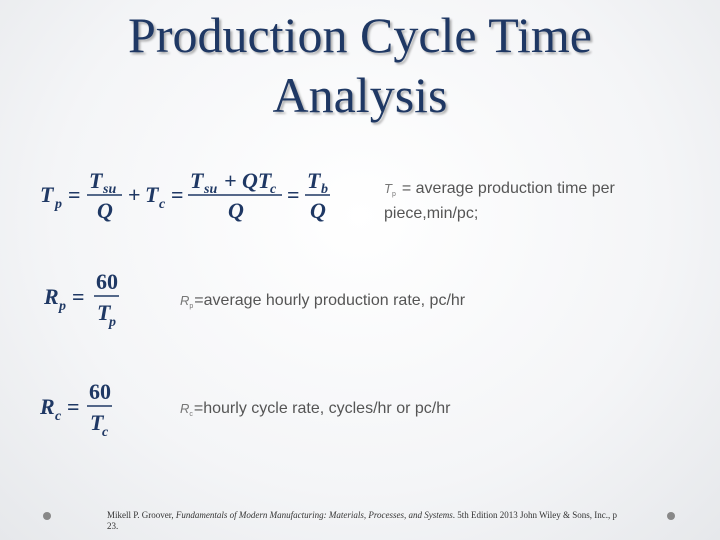 The image size is (720, 540). What do you see at coordinates (388, 188) in the screenshot?
I see `def-symbol: T` at bounding box center [388, 188].